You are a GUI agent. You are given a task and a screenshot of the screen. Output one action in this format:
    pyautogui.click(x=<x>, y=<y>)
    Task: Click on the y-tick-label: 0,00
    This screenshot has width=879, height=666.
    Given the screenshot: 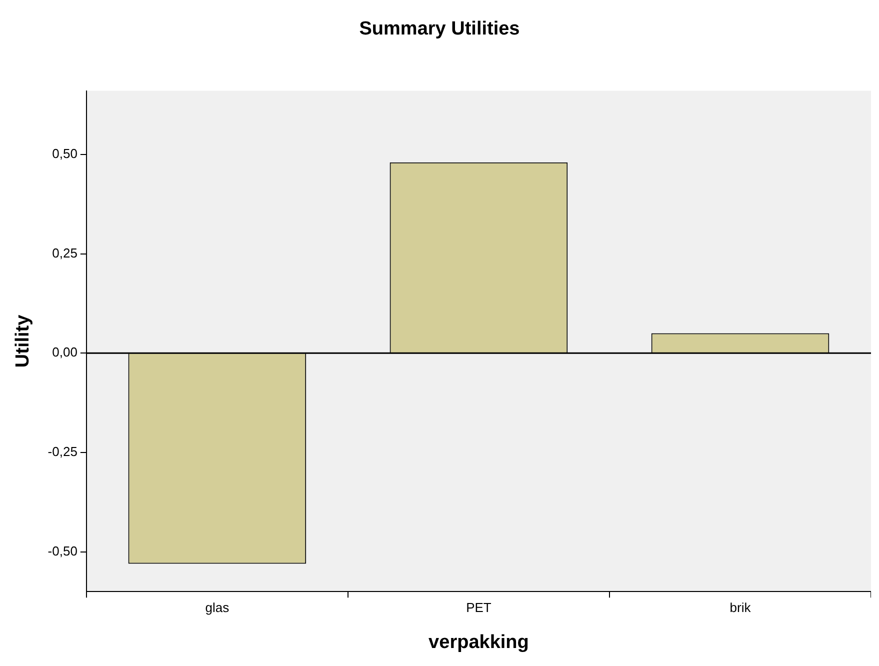 What is the action you would take?
    pyautogui.click(x=65, y=352)
    